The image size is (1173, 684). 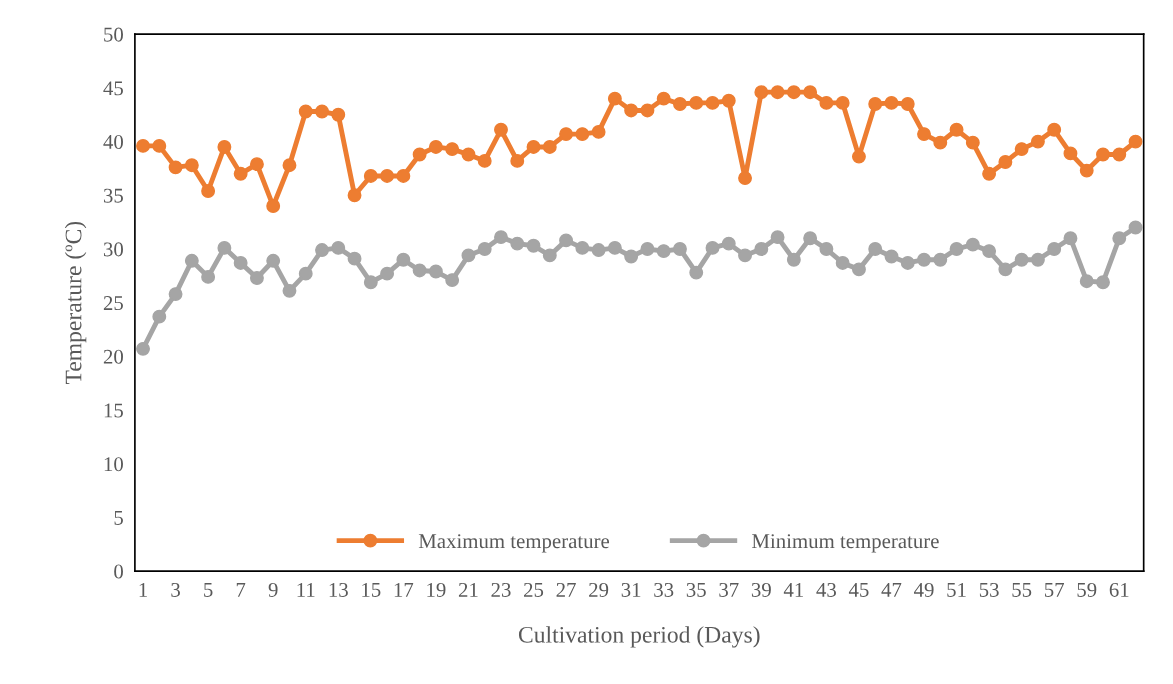 What do you see at coordinates (793, 589) in the screenshot?
I see `x-tick-label: 41` at bounding box center [793, 589].